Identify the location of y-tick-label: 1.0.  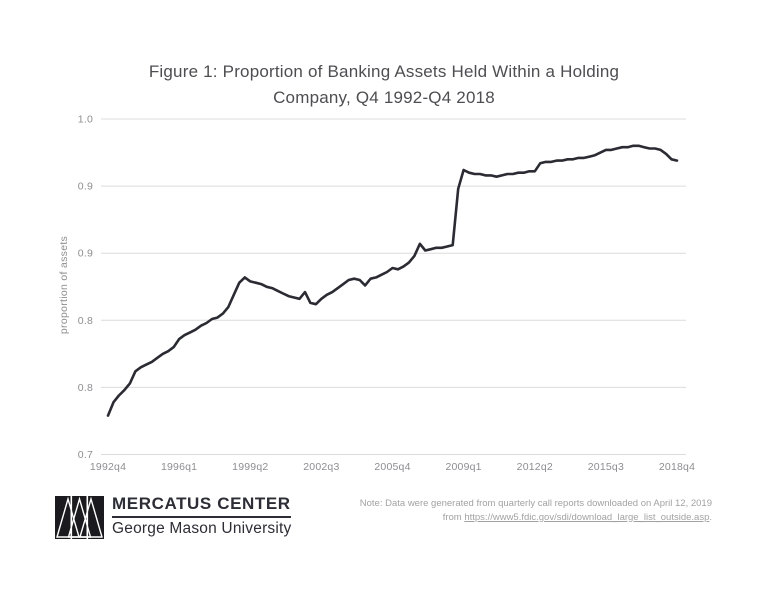
(85, 120).